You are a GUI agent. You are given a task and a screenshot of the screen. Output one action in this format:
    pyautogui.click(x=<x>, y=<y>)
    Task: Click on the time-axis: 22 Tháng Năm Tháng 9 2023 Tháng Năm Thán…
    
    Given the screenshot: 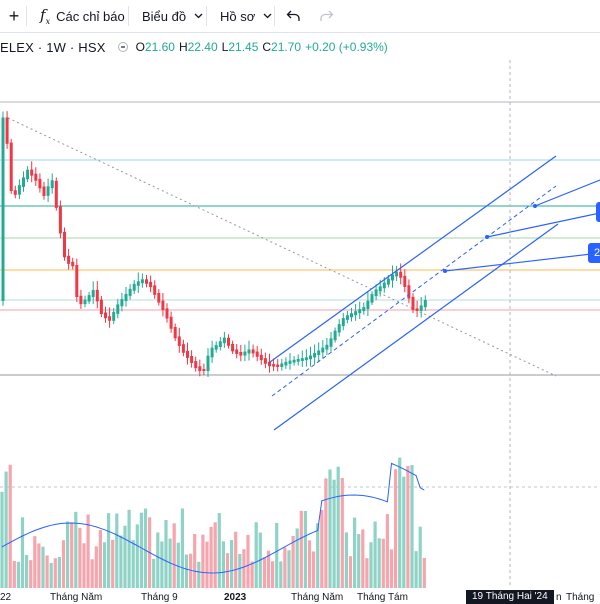 What is the action you would take?
    pyautogui.click(x=300, y=595)
    